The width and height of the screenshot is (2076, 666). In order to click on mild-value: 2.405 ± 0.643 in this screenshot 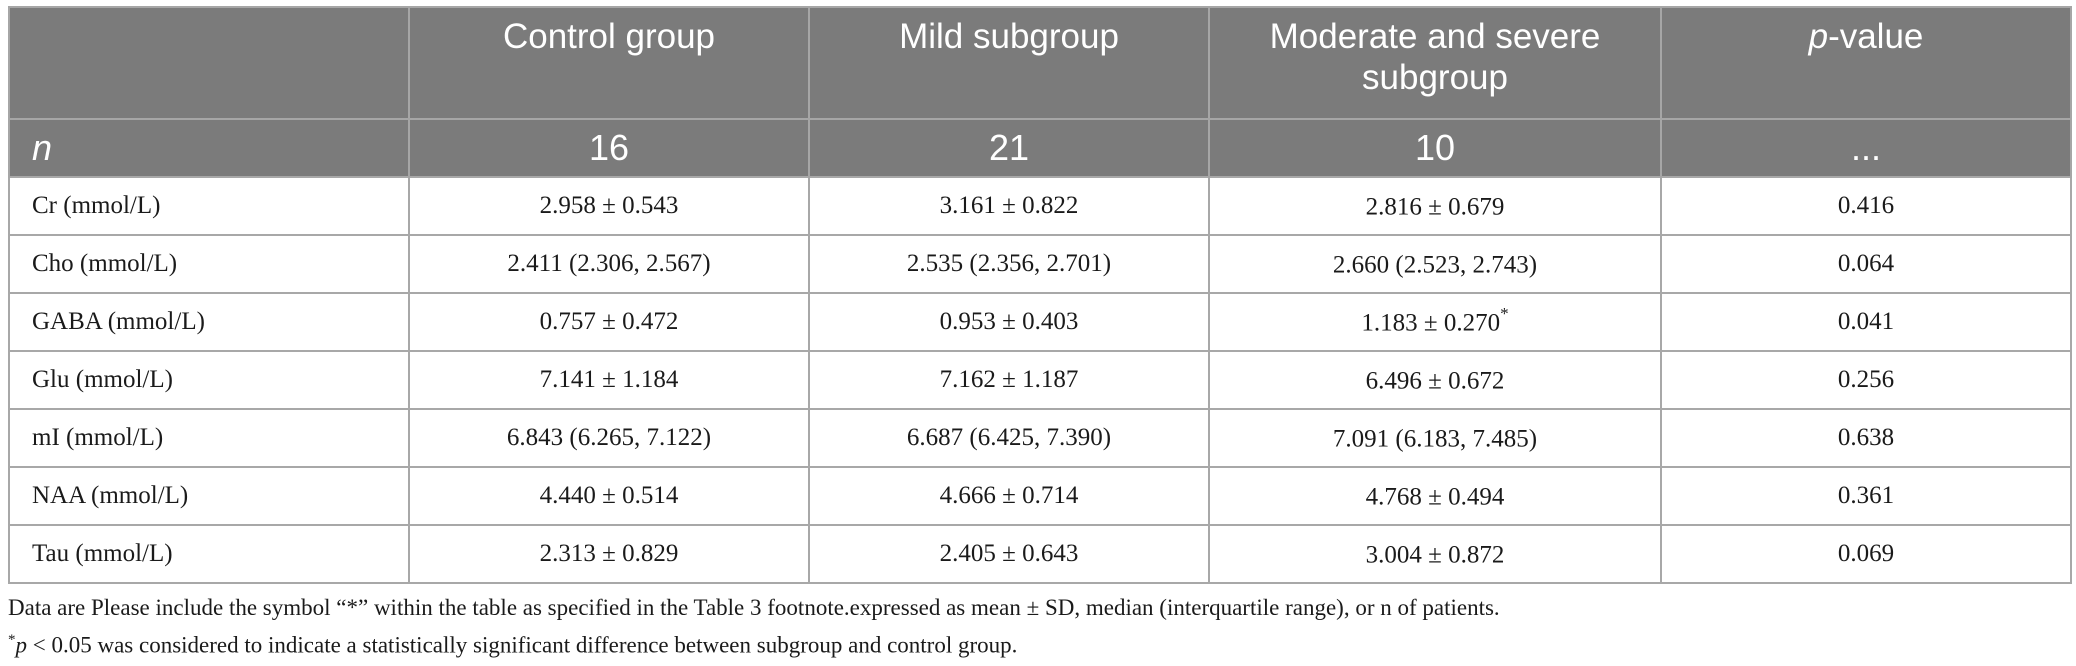, I will do `click(1009, 554)`.